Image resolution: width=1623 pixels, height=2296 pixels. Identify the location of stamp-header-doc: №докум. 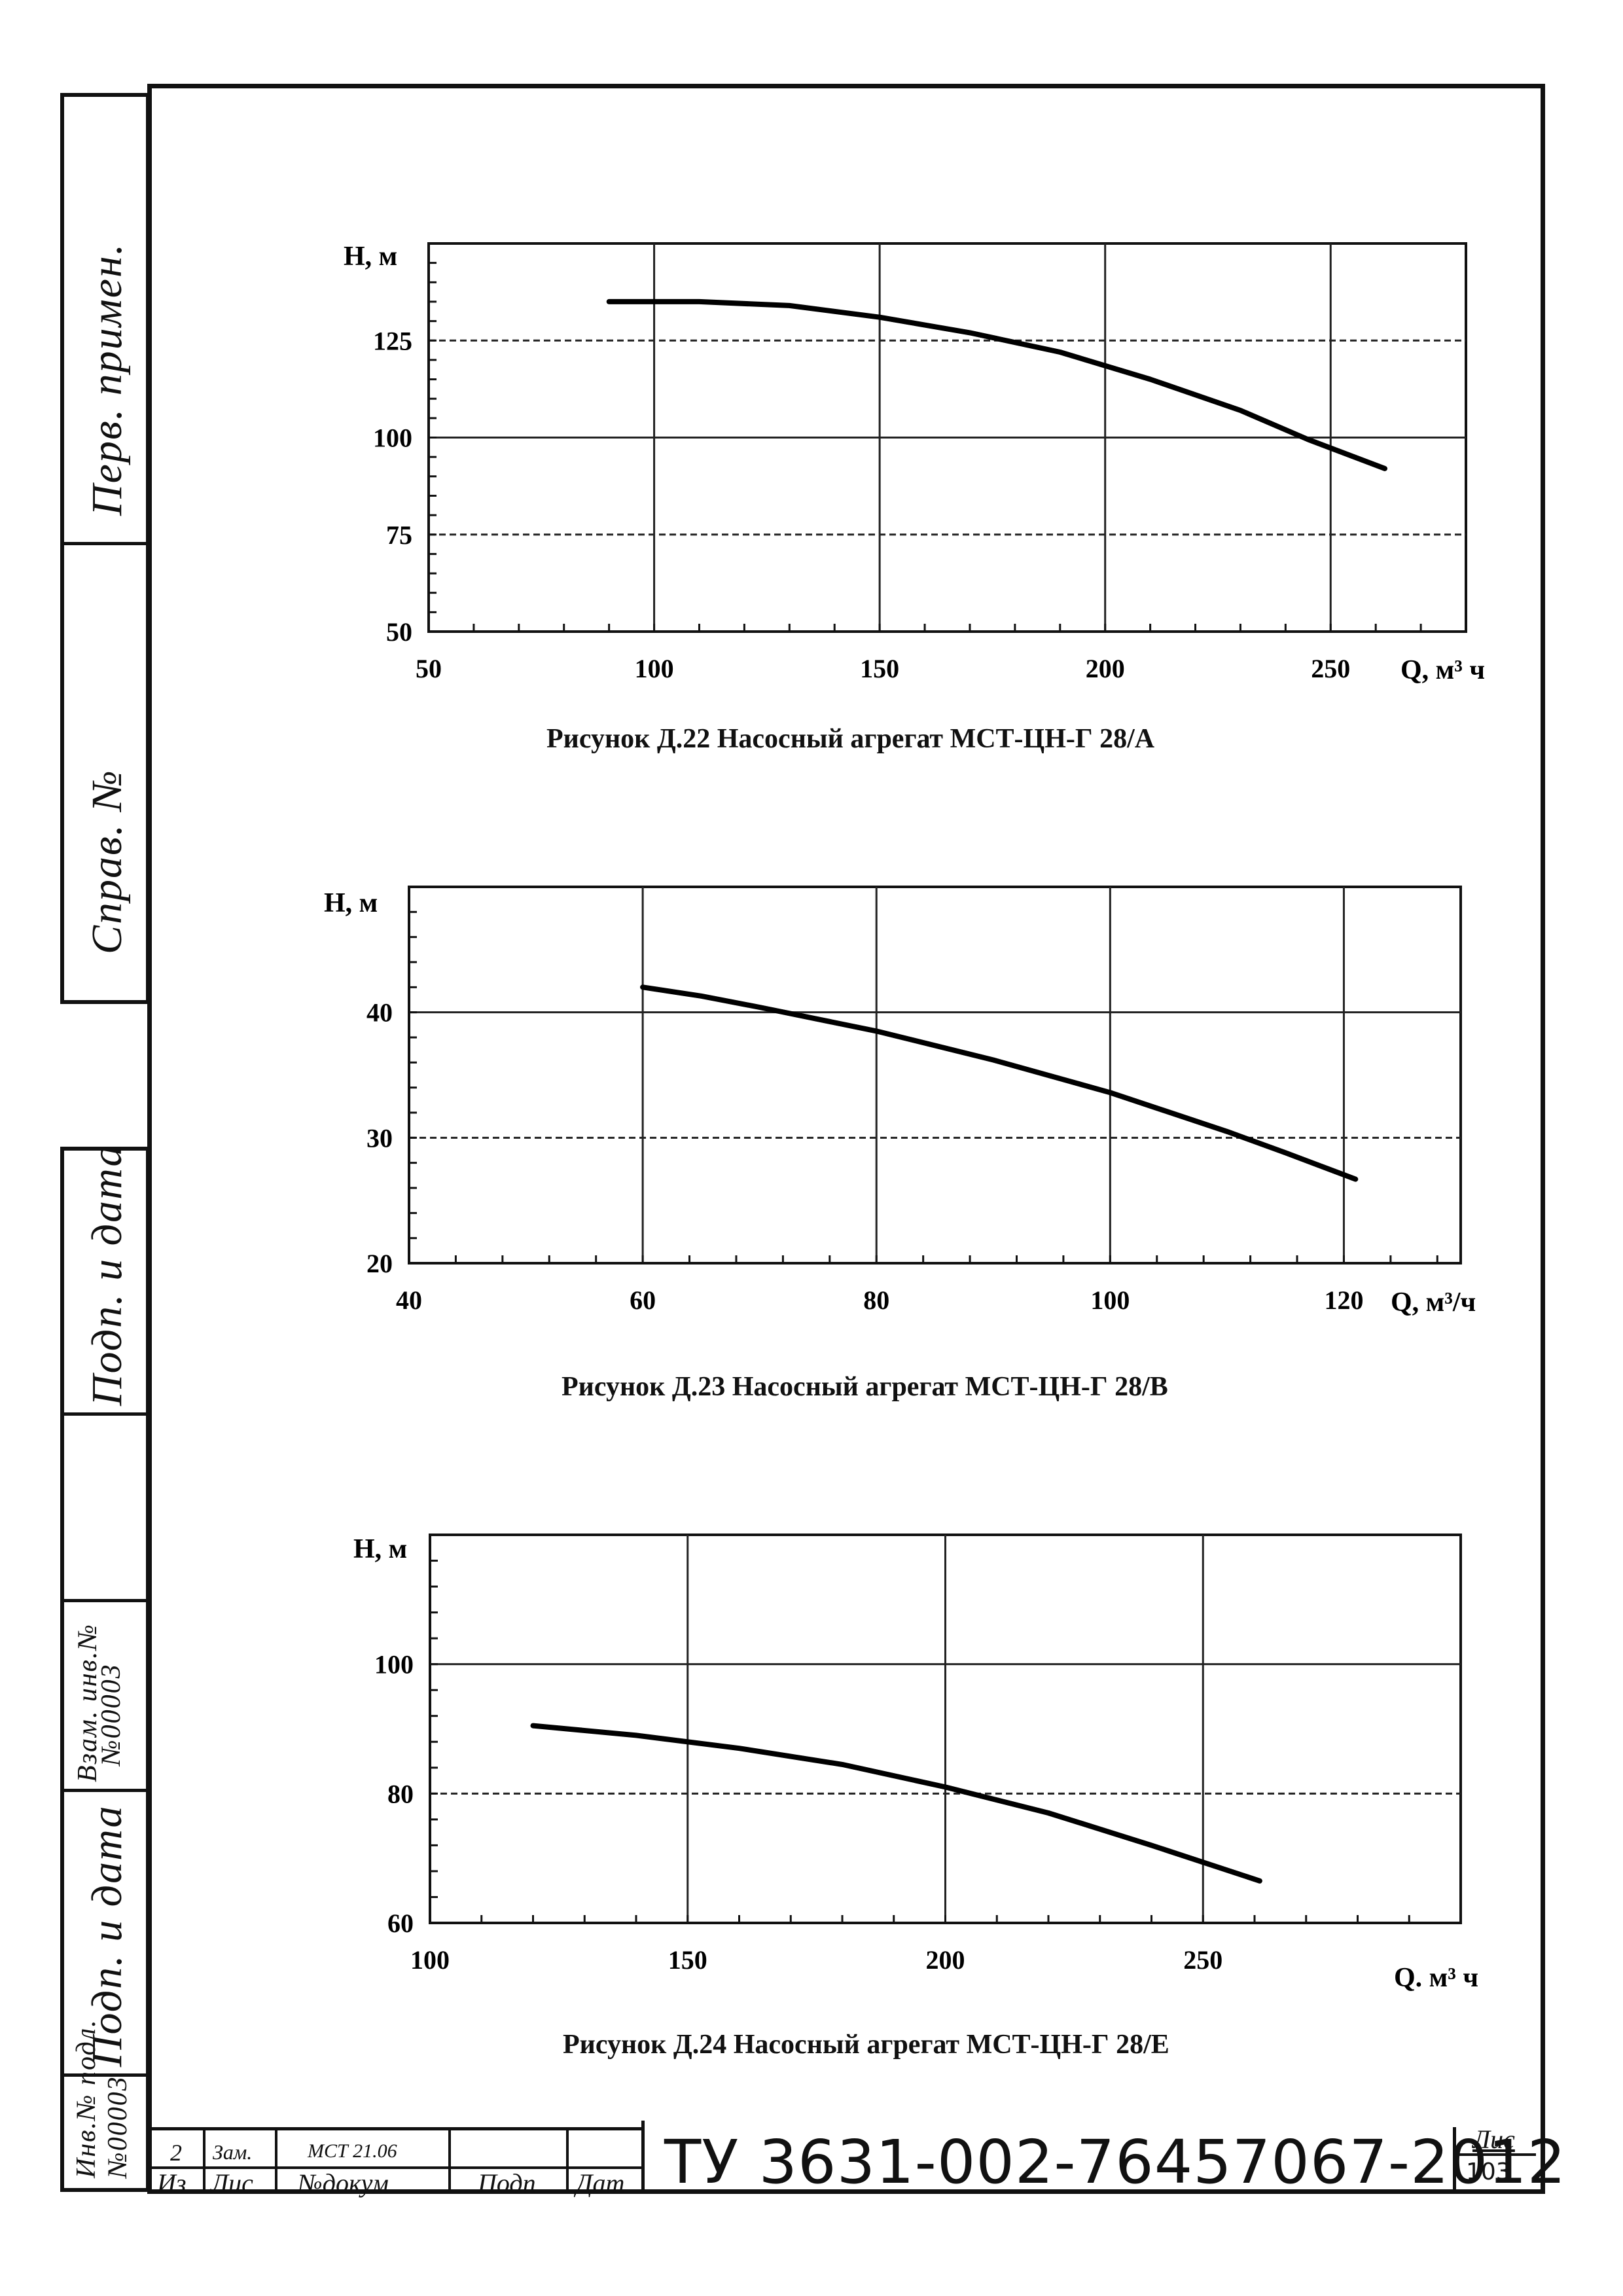
(344, 2183).